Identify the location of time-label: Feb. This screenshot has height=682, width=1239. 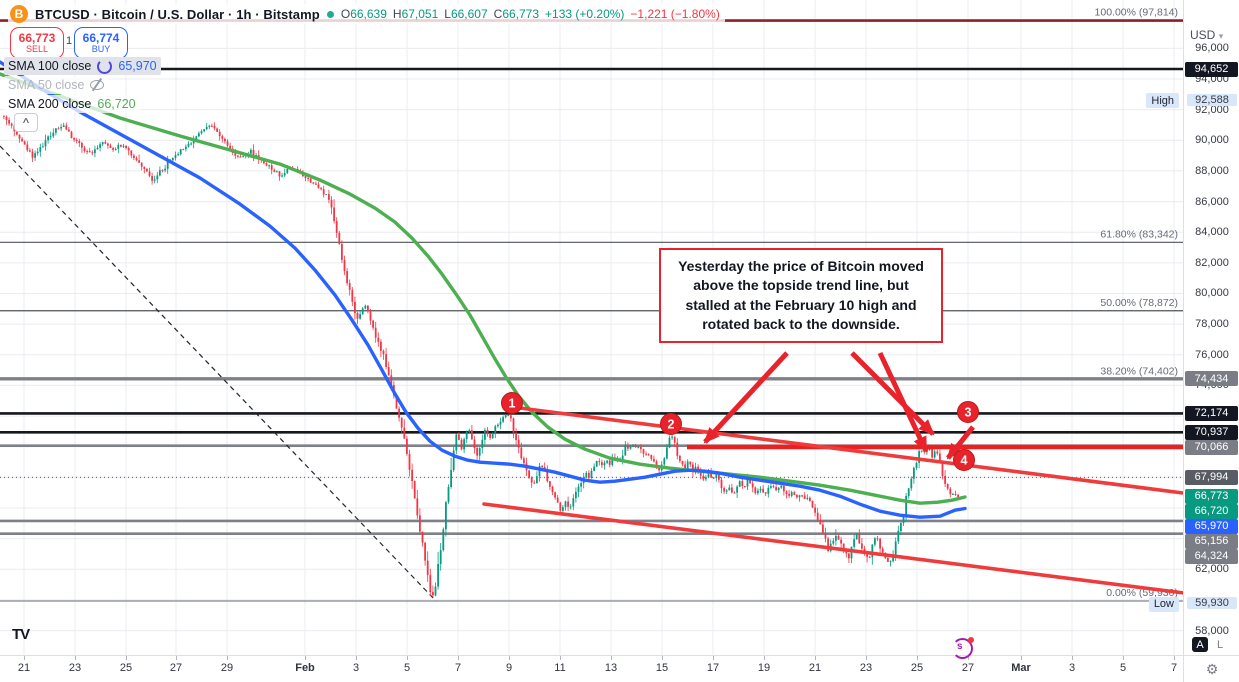
(305, 668).